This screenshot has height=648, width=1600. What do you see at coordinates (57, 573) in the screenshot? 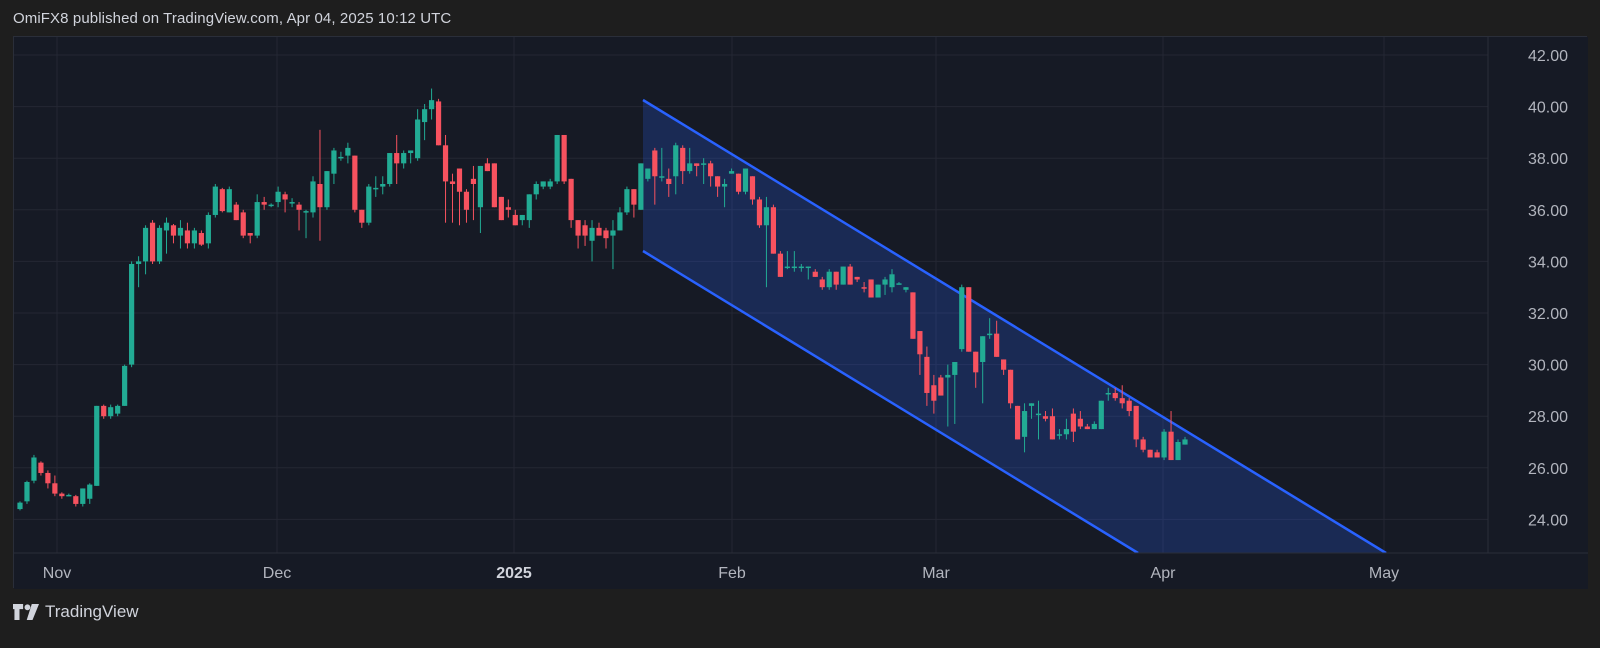
I see `time-tick-label: Nov` at bounding box center [57, 573].